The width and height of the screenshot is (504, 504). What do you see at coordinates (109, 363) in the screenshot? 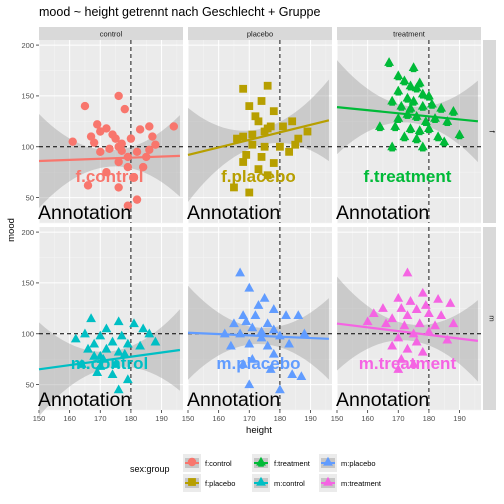
I see `group-label: m.control` at bounding box center [109, 363].